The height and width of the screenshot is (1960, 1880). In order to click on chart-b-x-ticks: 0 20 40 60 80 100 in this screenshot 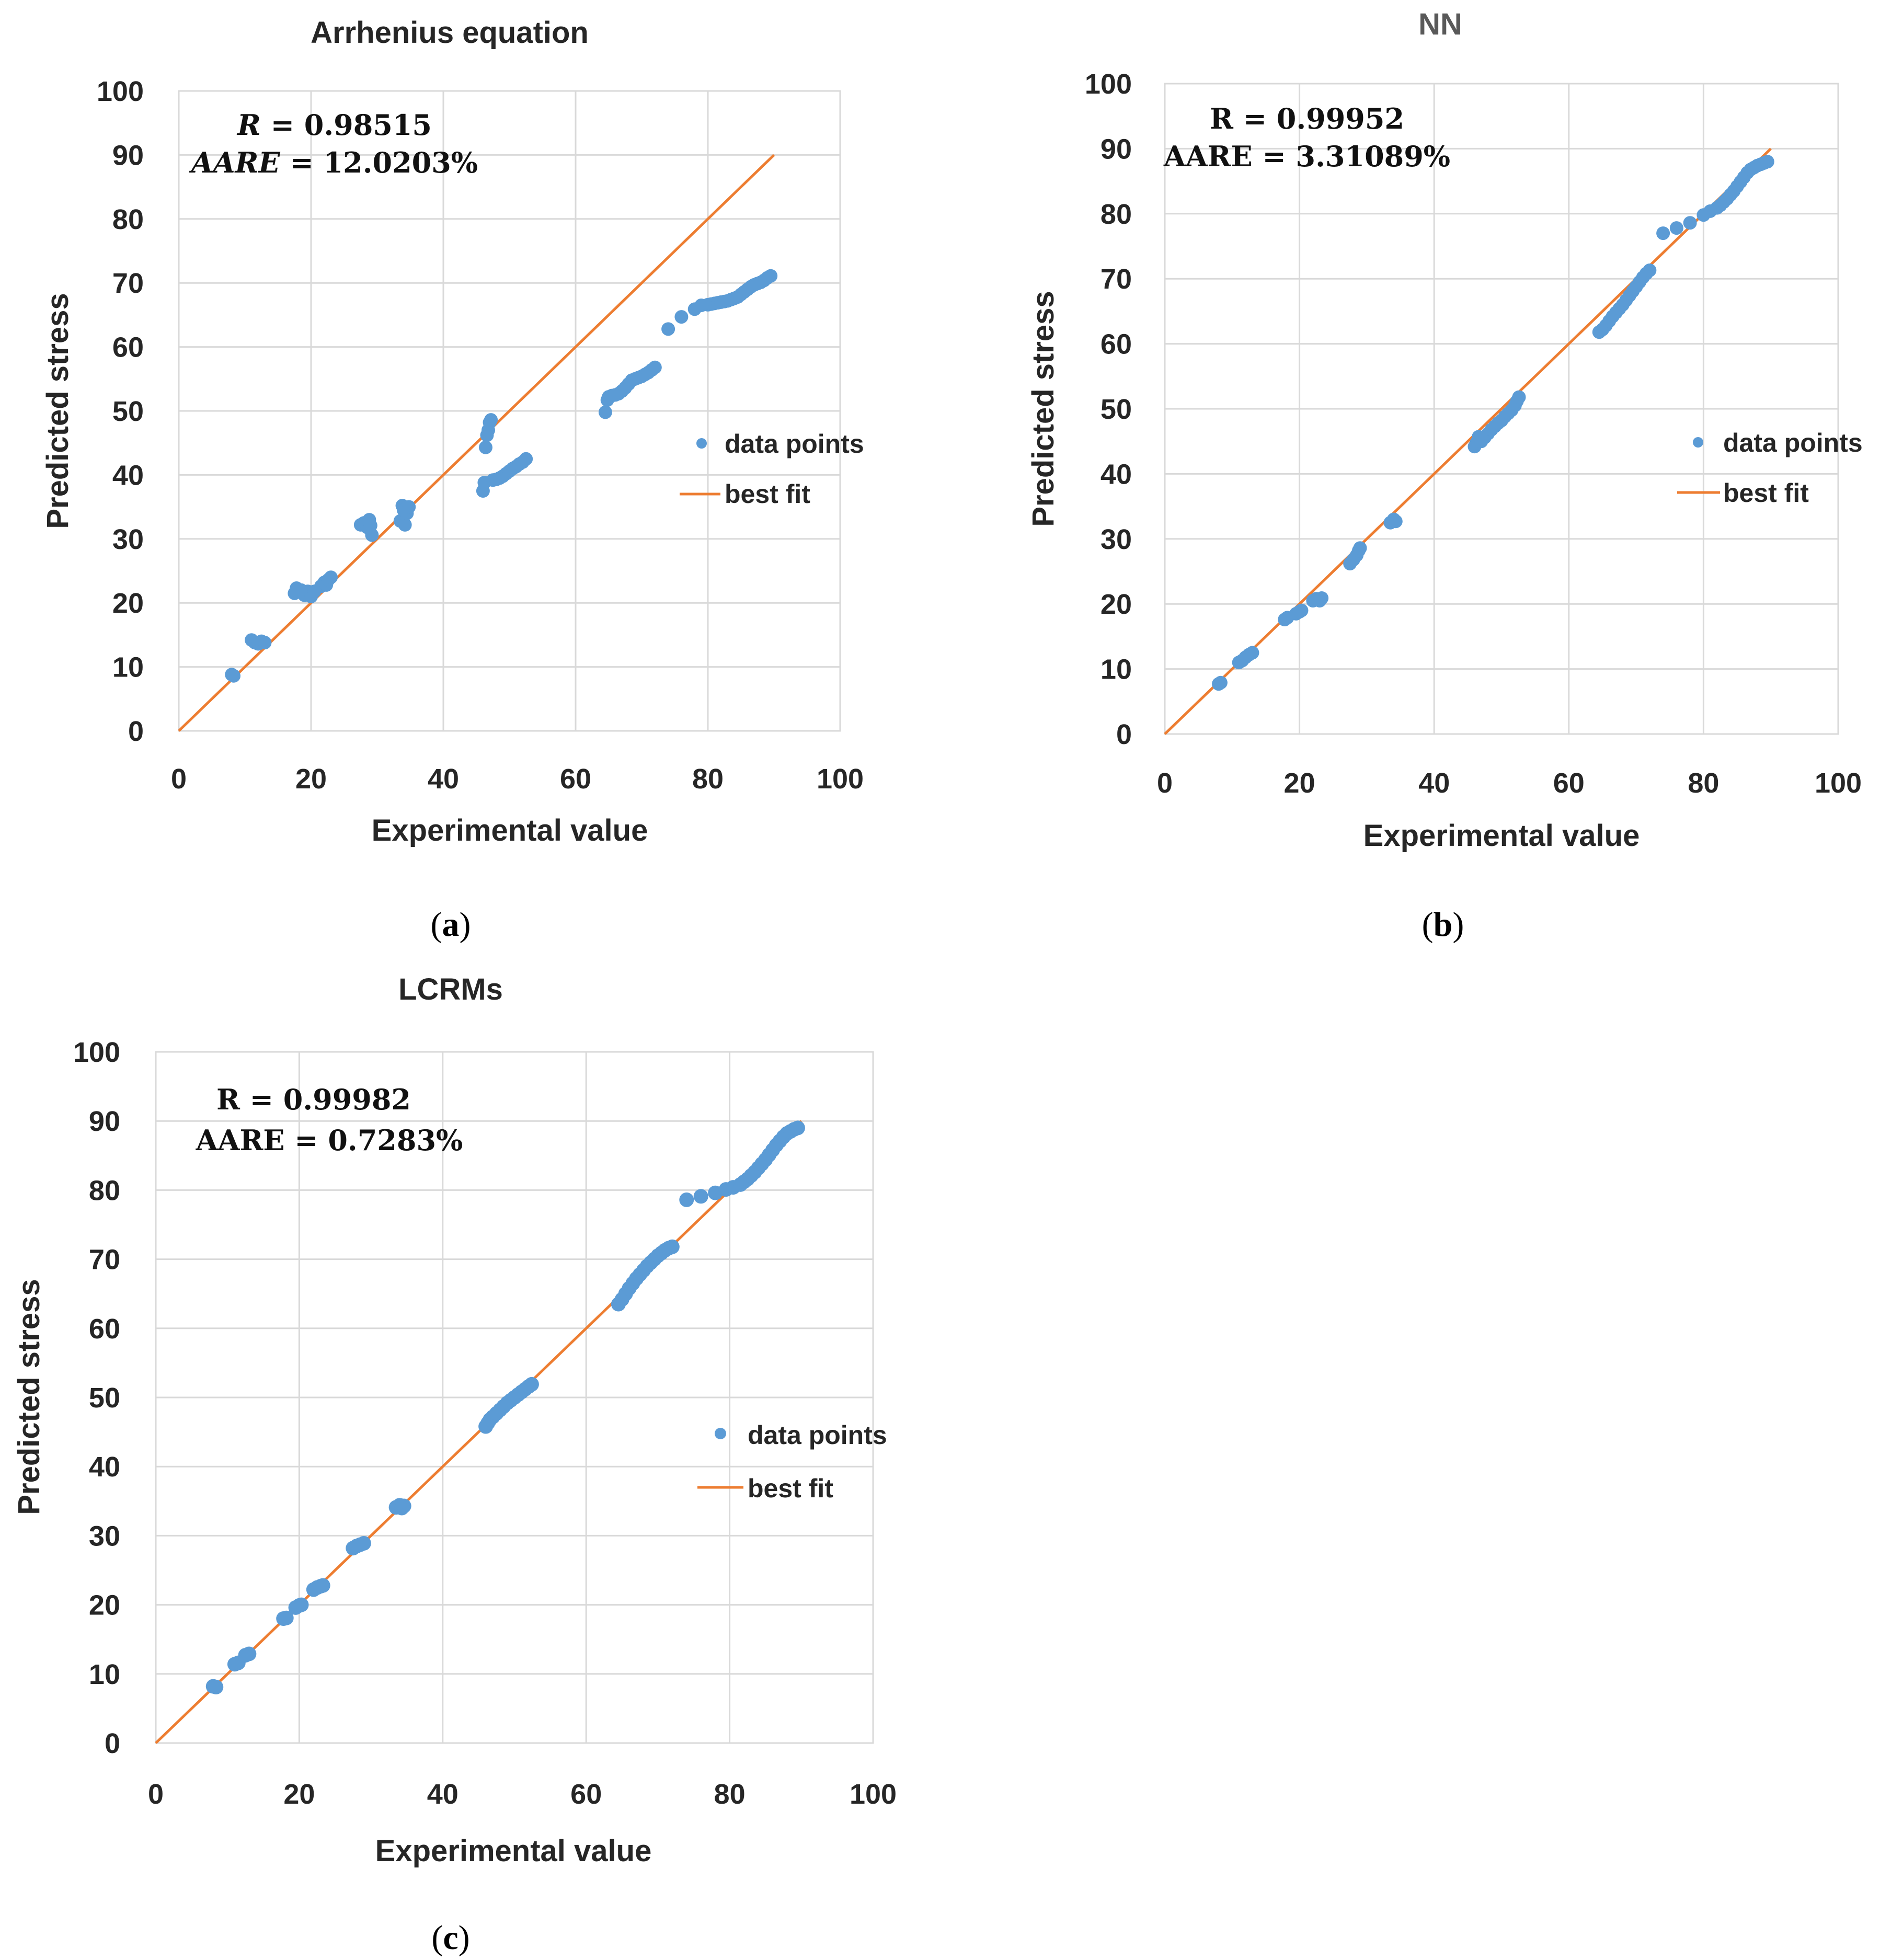, I will do `click(1509, 783)`.